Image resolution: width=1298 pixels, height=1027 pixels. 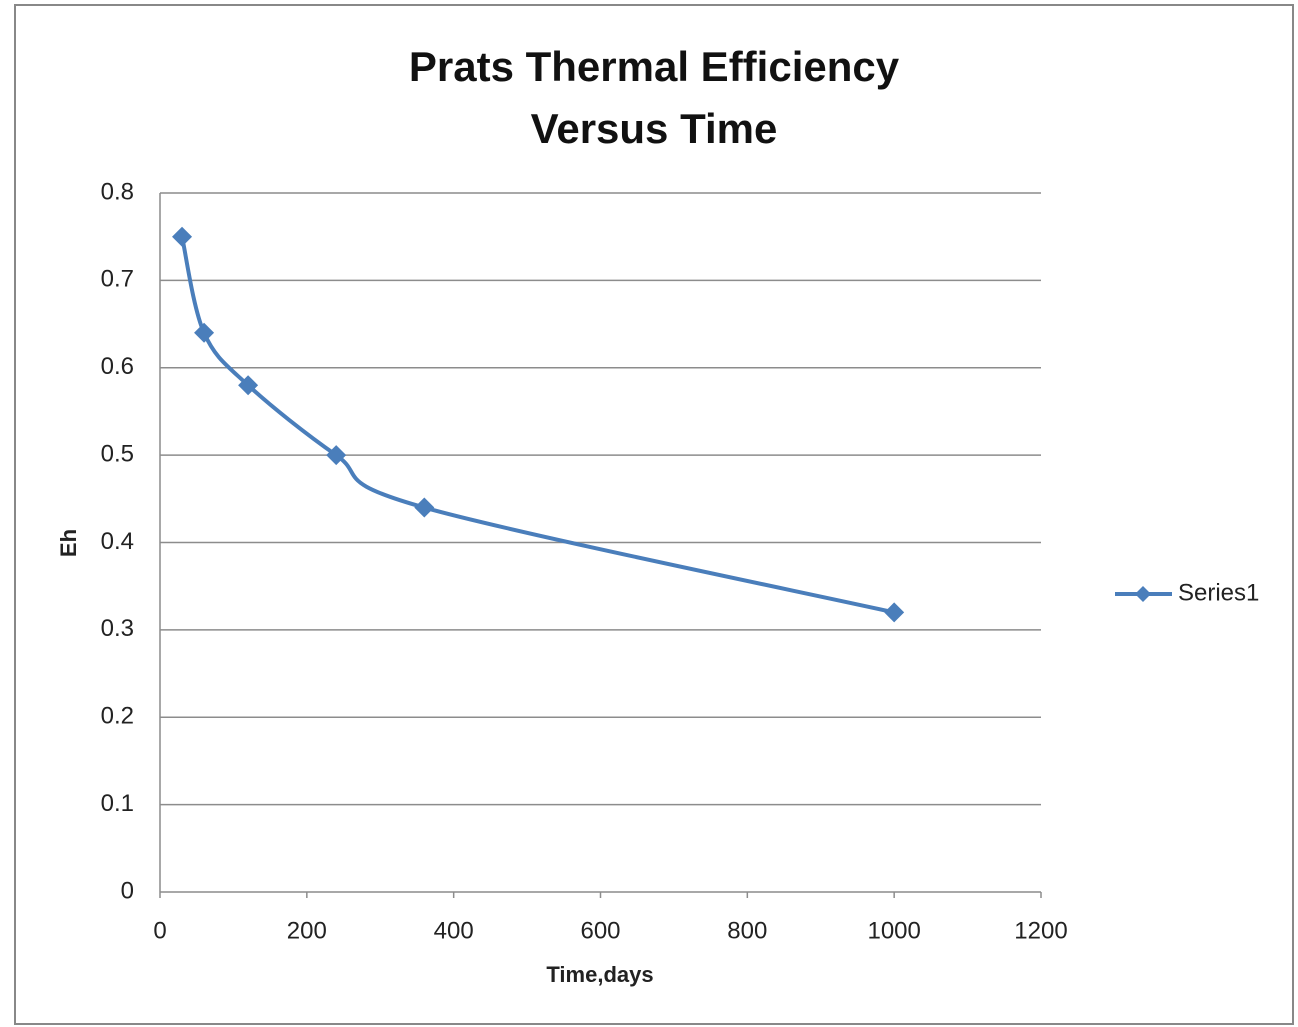 I want to click on y-tick-label: 0.5, so click(x=117, y=453).